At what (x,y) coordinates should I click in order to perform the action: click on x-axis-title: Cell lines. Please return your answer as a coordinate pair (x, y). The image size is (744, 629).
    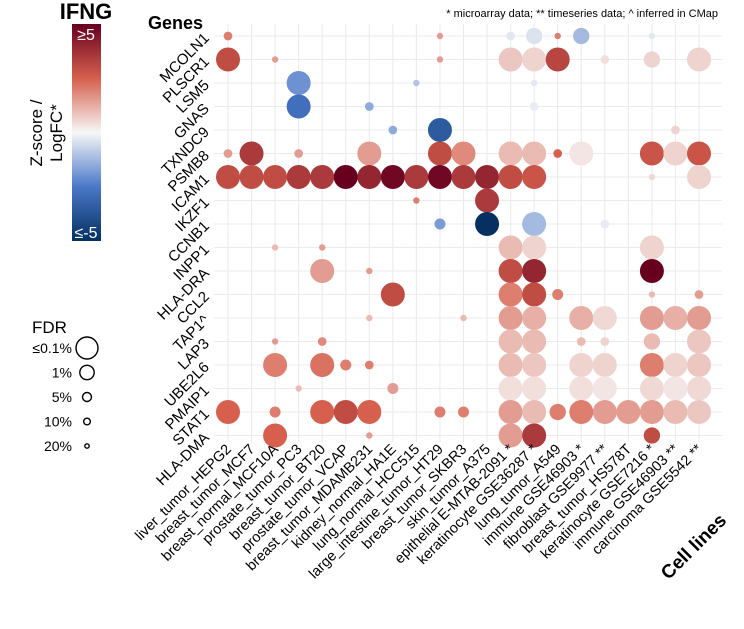
    Looking at the image, I should click on (694, 547).